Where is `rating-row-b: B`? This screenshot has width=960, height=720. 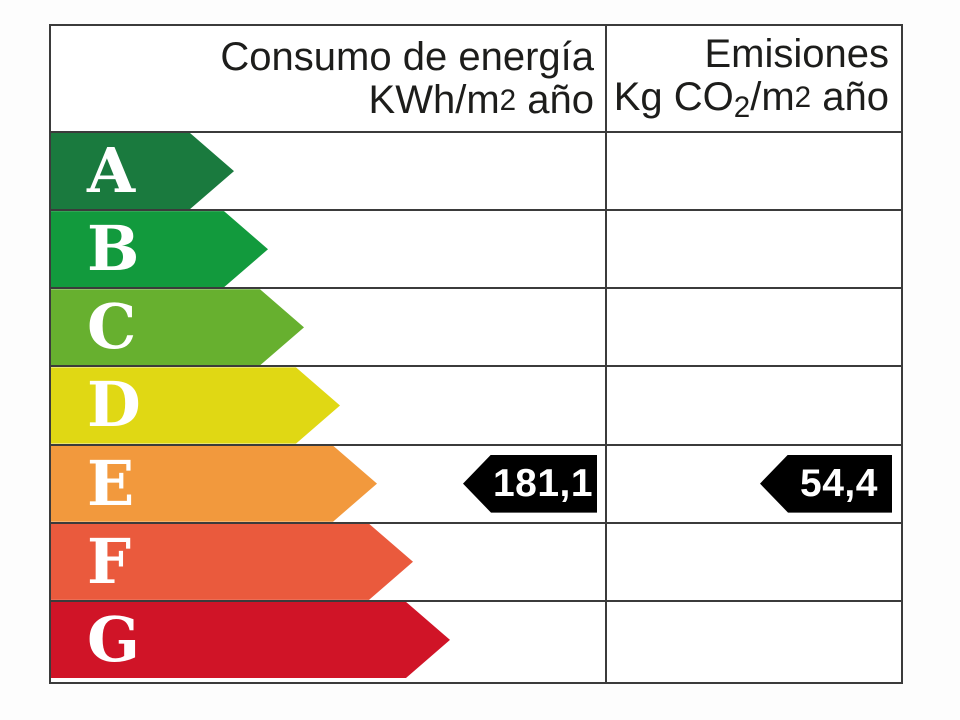
rating-row-b: B is located at coordinates (476, 250).